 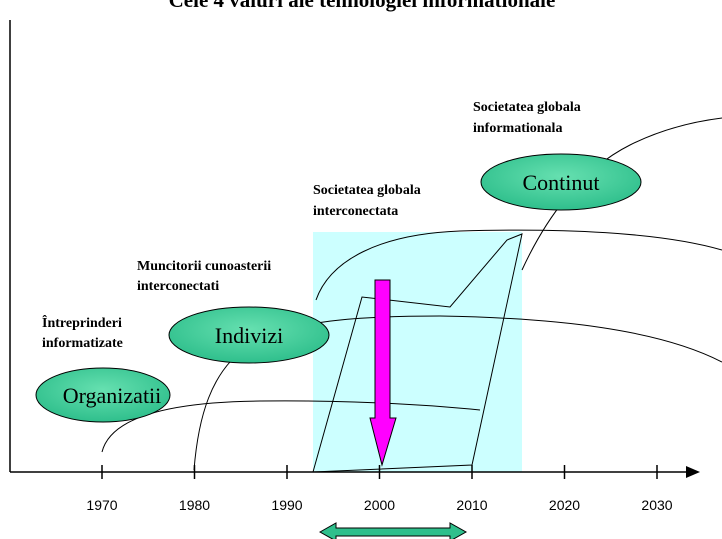 What do you see at coordinates (693, 472) in the screenshot?
I see `axis-arrow` at bounding box center [693, 472].